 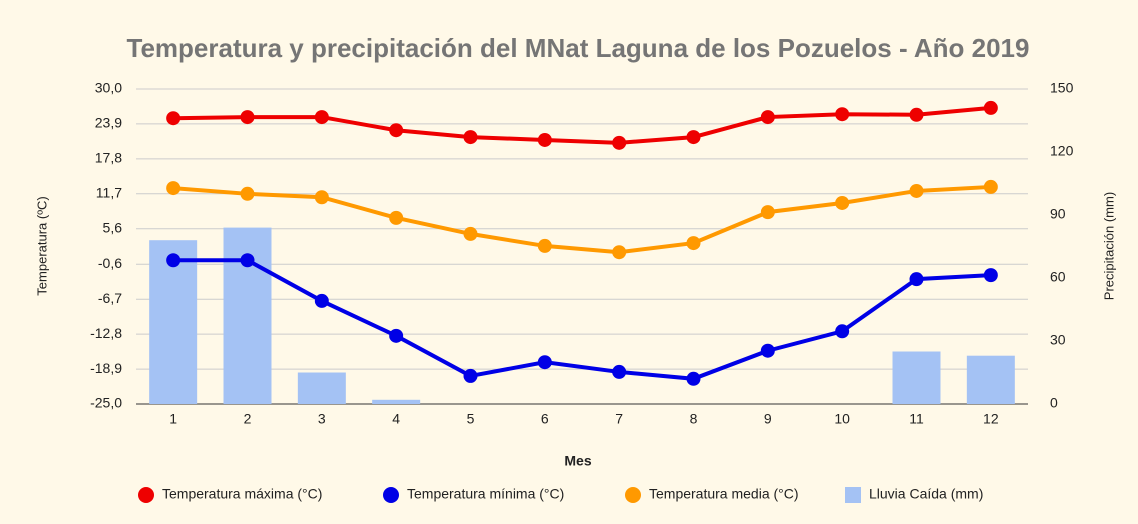 What do you see at coordinates (110, 263) in the screenshot?
I see `y-tick-label: -0,6` at bounding box center [110, 263].